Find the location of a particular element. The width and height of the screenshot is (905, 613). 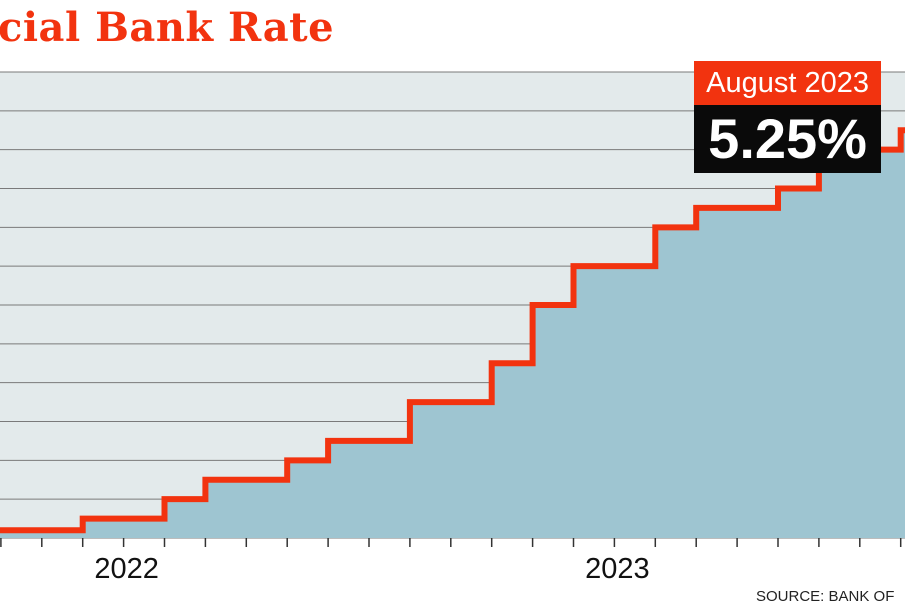

callout-rate: 5.25% is located at coordinates (787, 139).